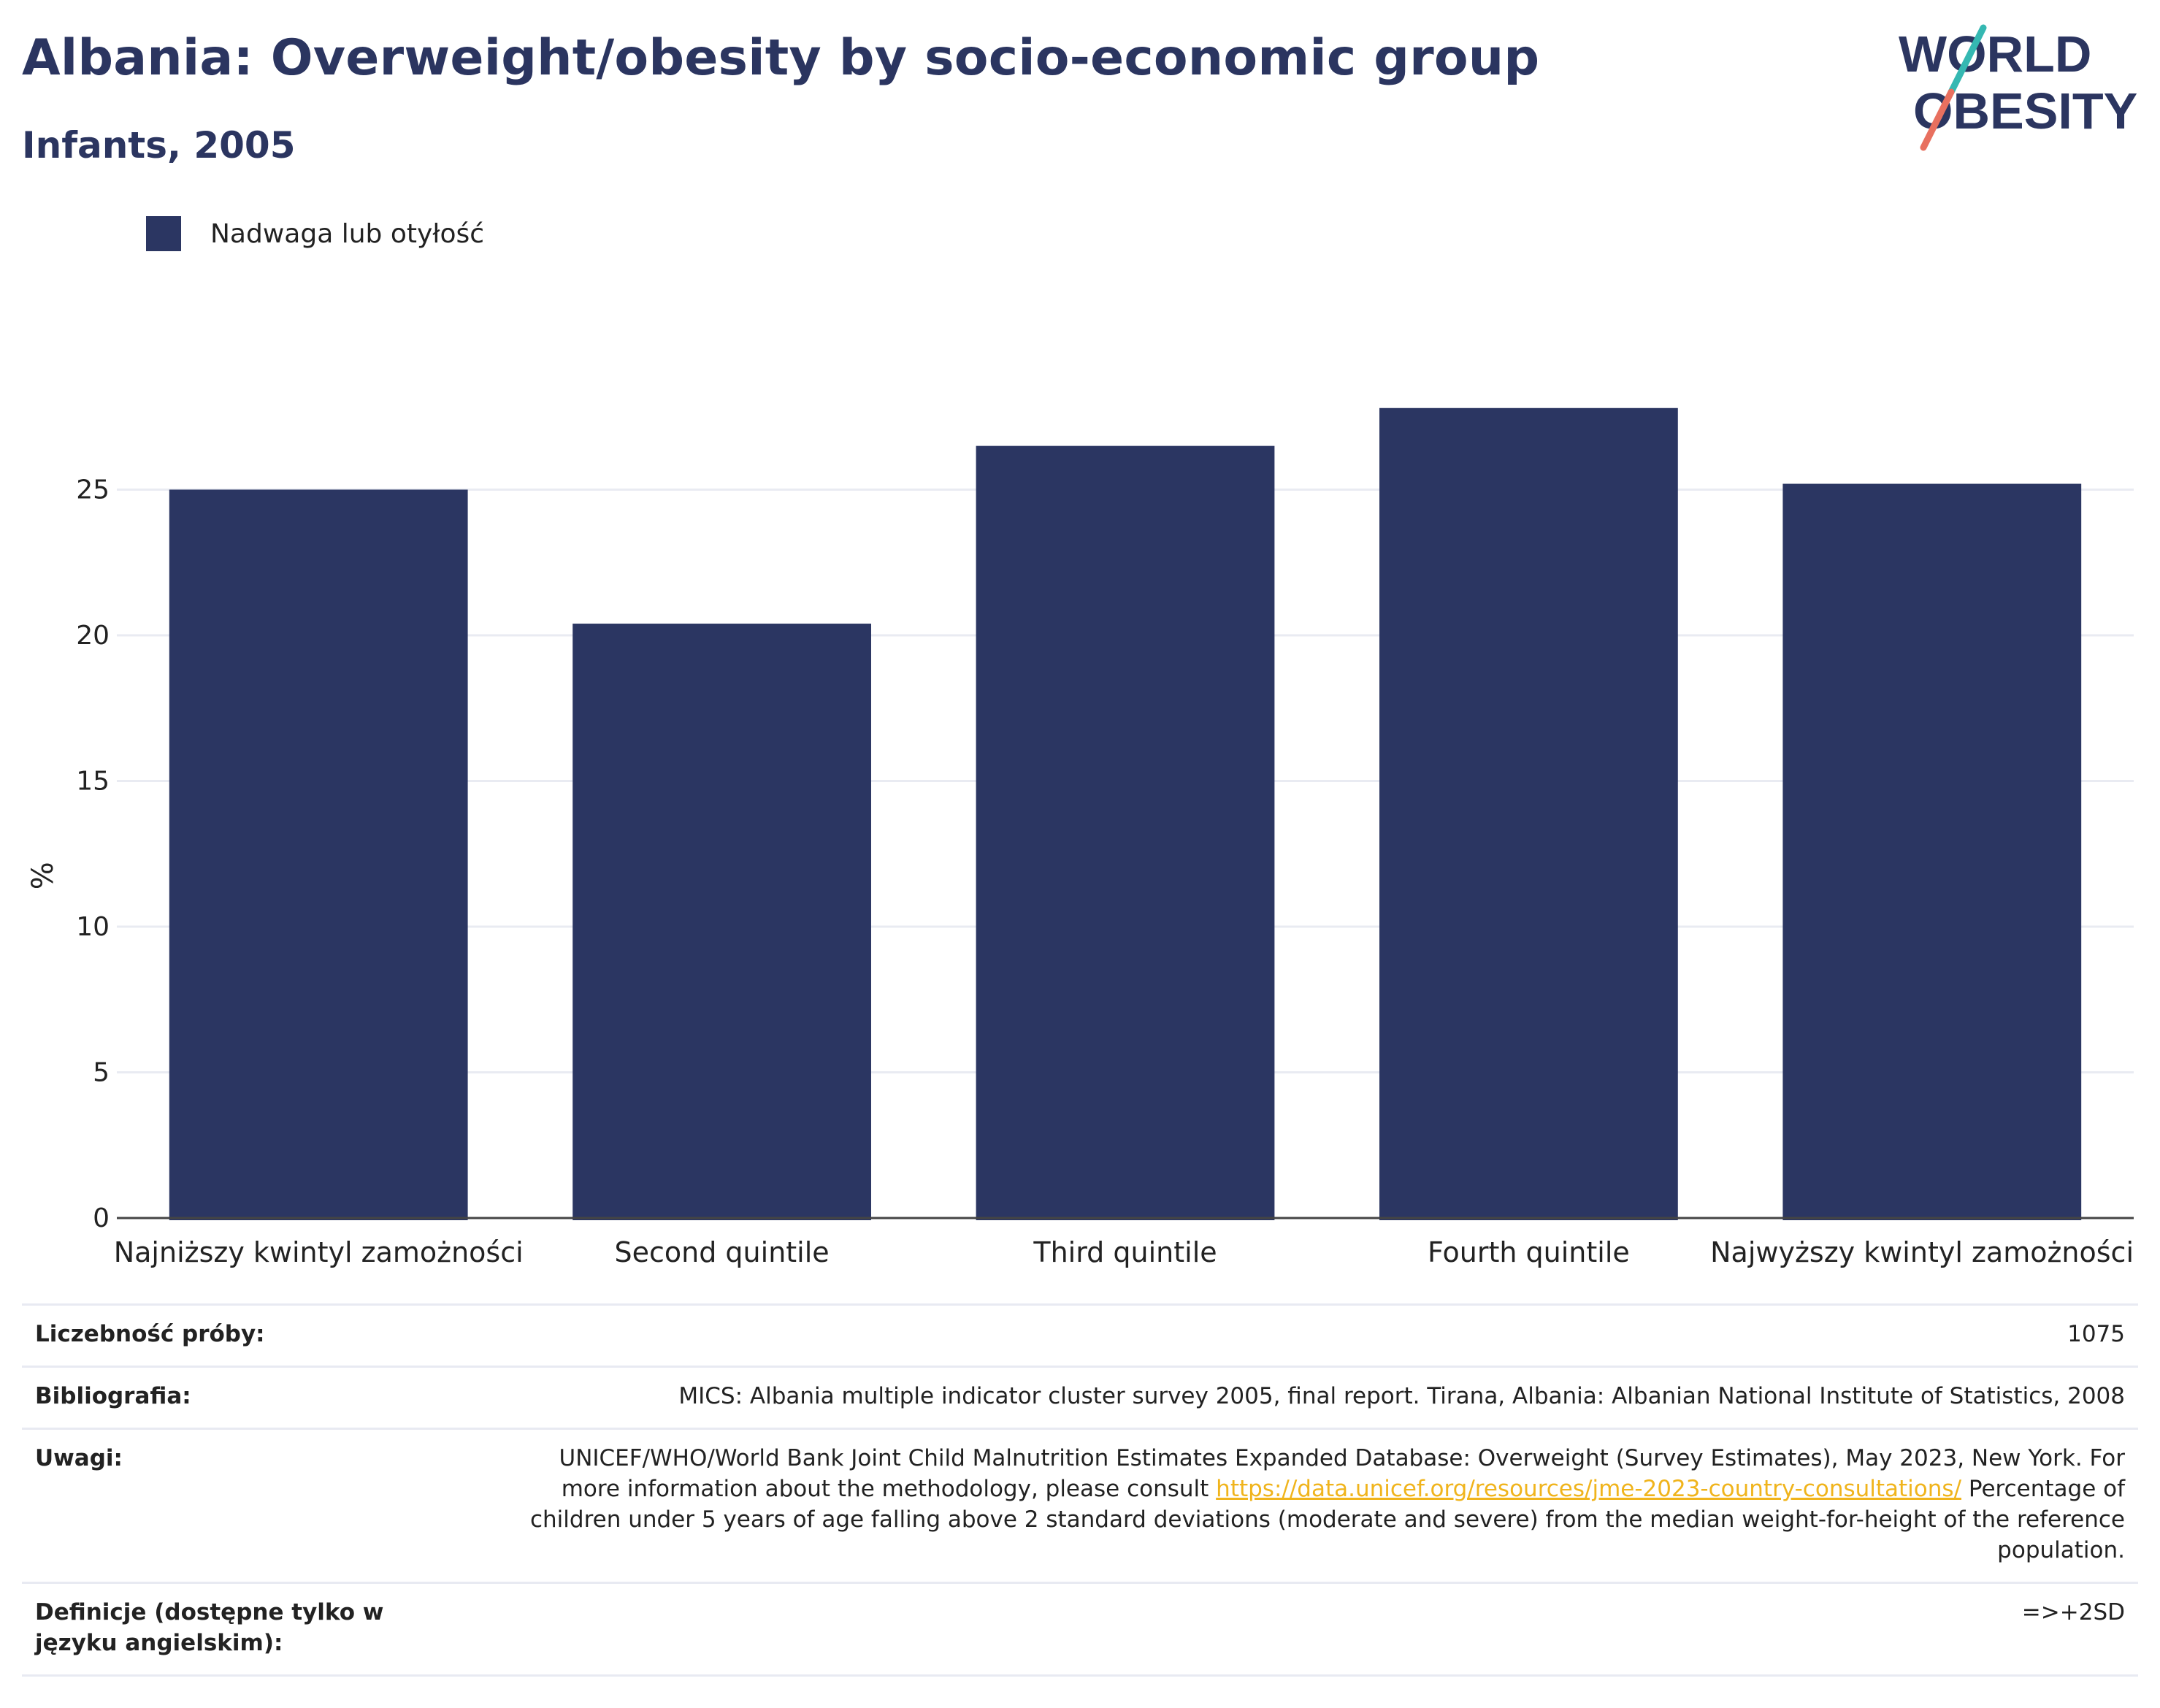 The height and width of the screenshot is (1708, 2160). What do you see at coordinates (2018, 87) in the screenshot?
I see `world-obesity-logo: WORLD OBESITY` at bounding box center [2018, 87].